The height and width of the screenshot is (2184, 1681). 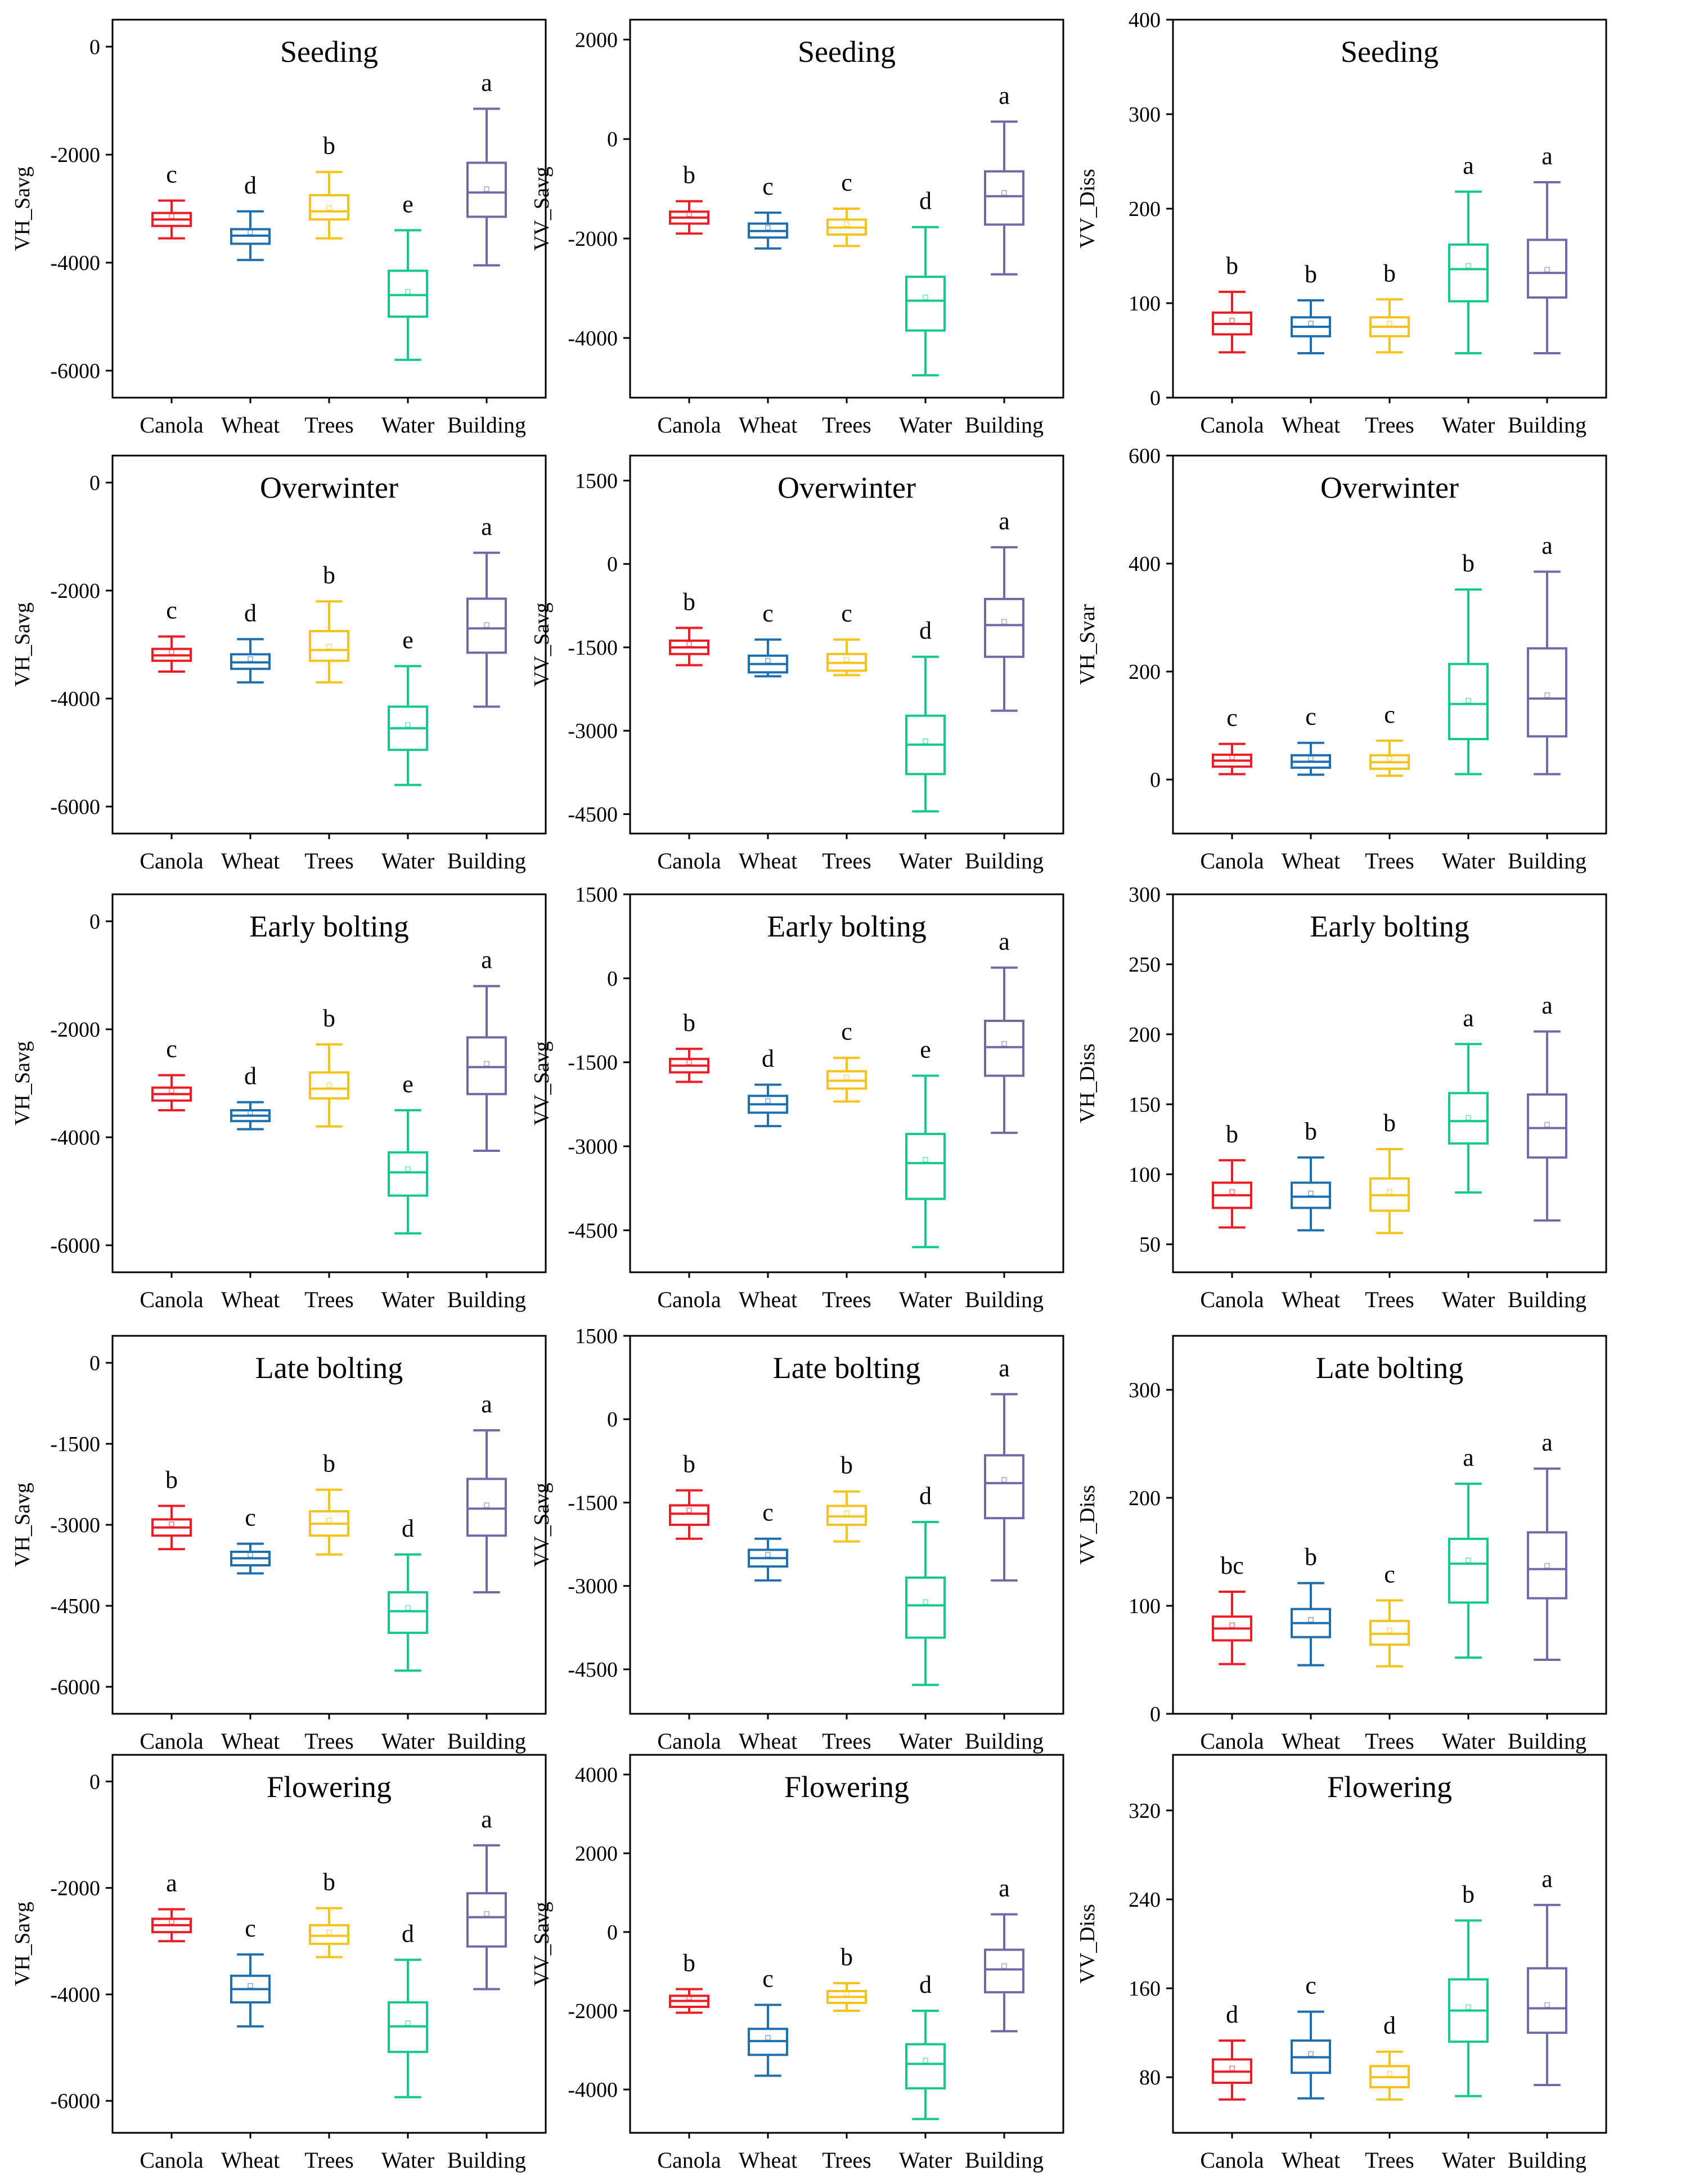 What do you see at coordinates (1389, 488) in the screenshot?
I see `chart-title: Overwinter` at bounding box center [1389, 488].